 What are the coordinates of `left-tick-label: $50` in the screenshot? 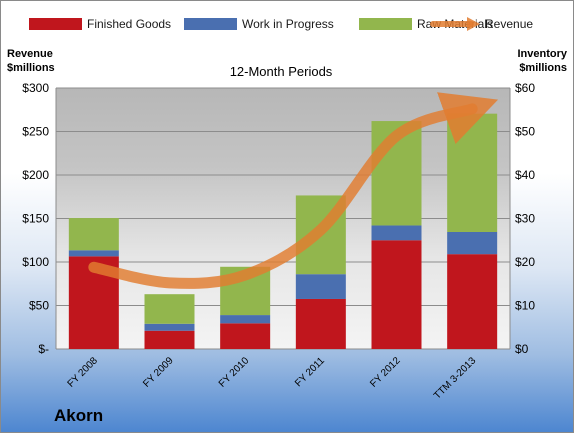 It's located at (39, 306).